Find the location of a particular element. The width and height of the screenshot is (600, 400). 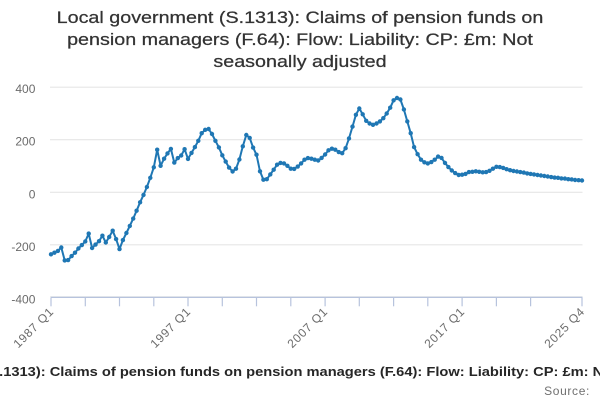

svg-text: 400 is located at coordinates (25, 89).